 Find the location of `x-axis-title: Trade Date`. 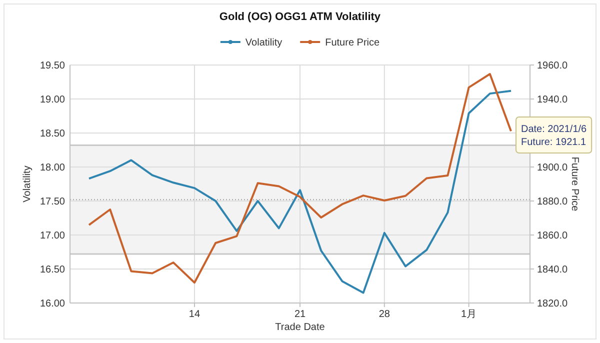

x-axis-title: Trade Date is located at coordinates (300, 327).